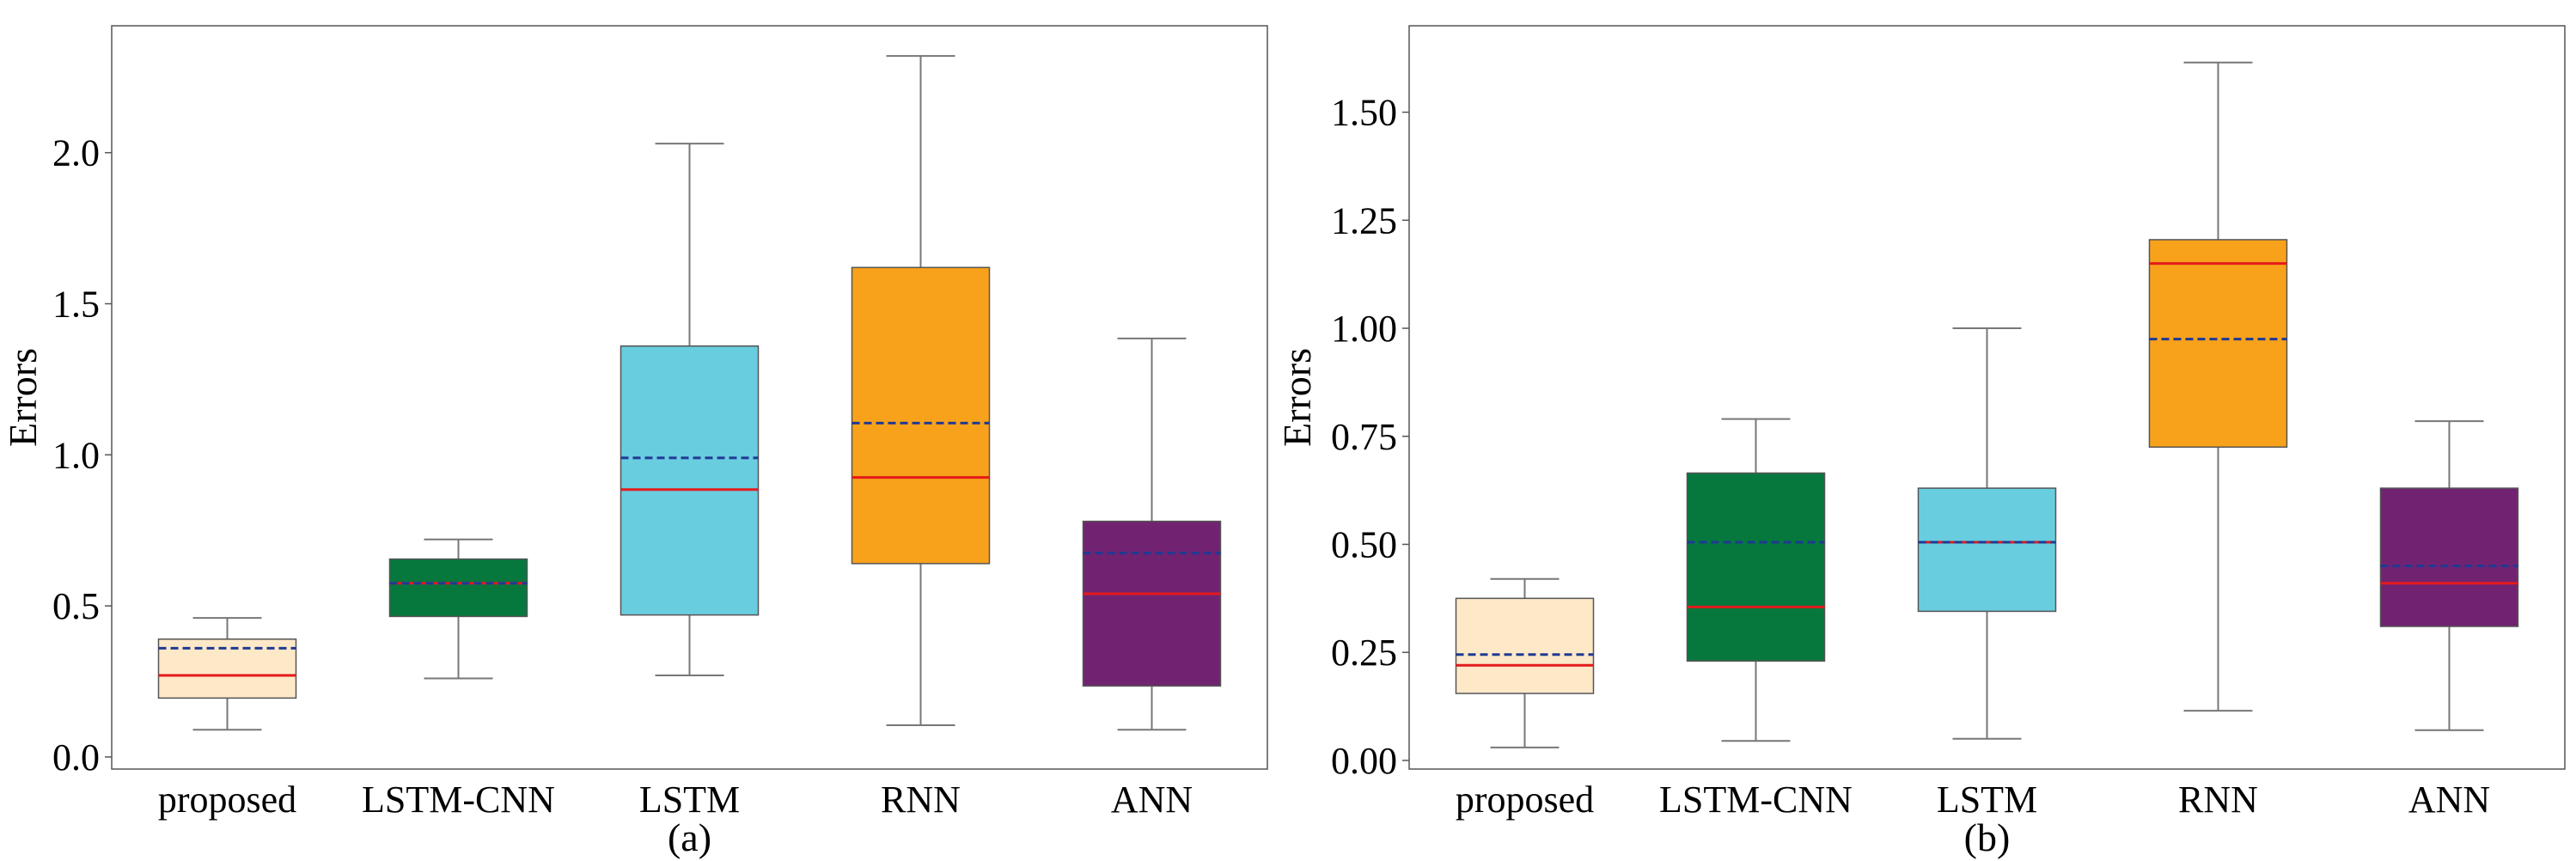 This screenshot has width=2576, height=861. I want to click on y-tick-label: 0.00, so click(1364, 761).